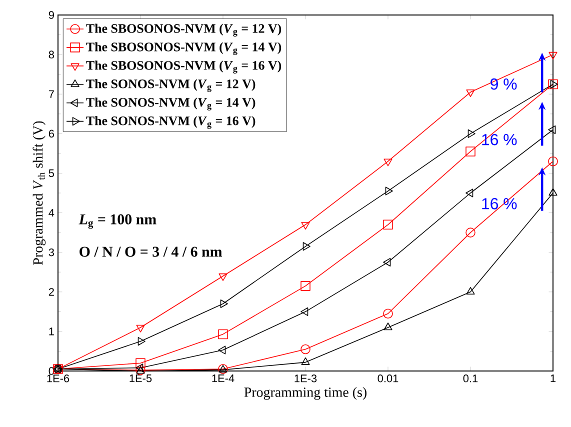 This screenshot has width=571, height=427. What do you see at coordinates (51, 134) in the screenshot?
I see `y-tick-label: 6` at bounding box center [51, 134].